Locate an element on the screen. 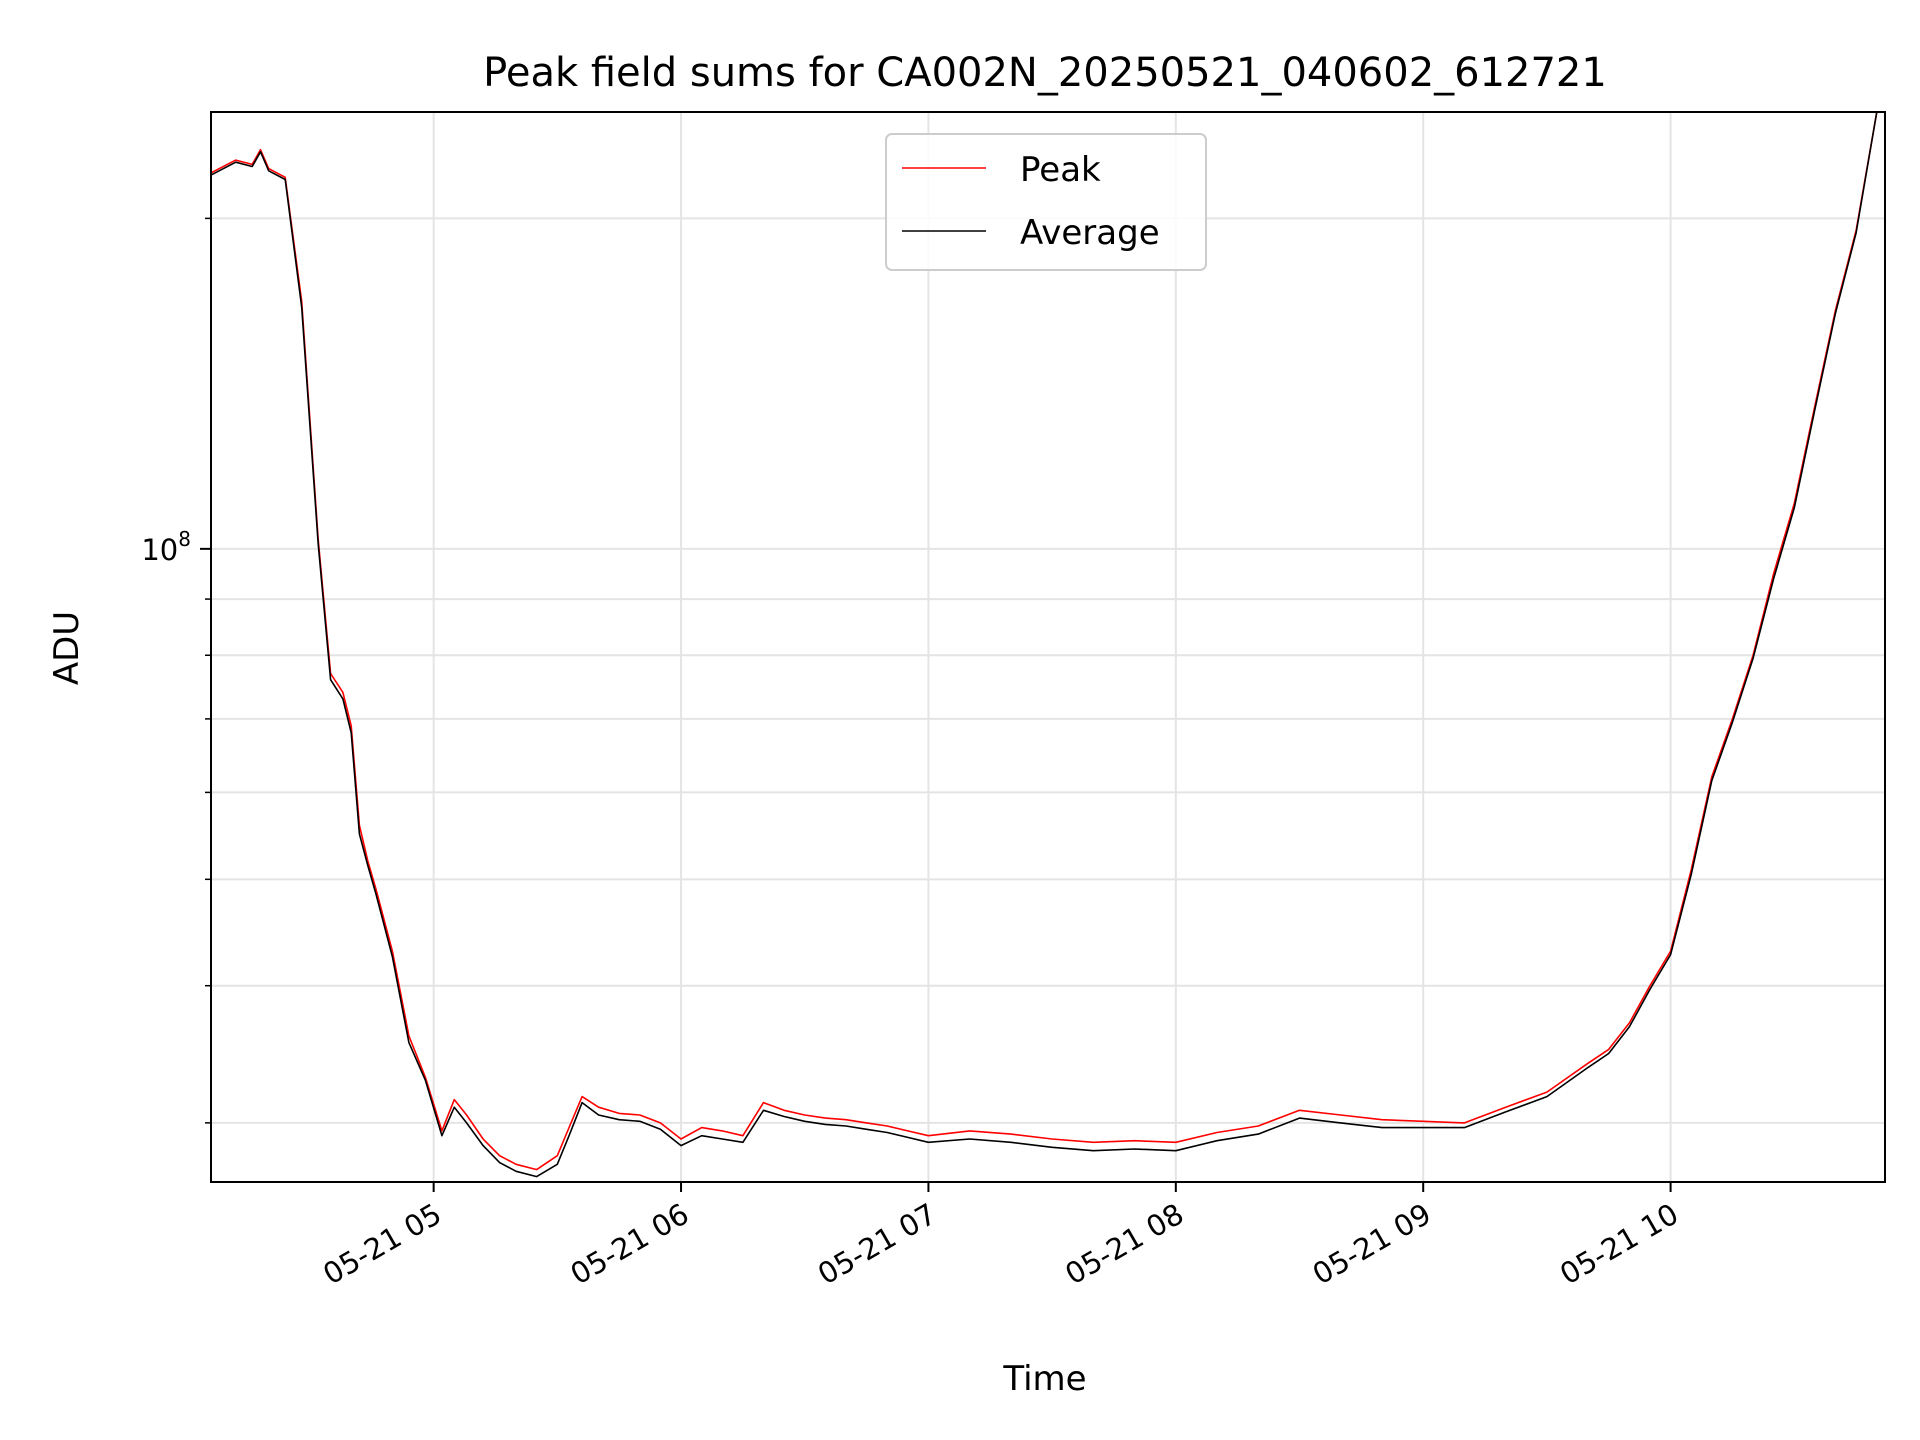 Image resolution: width=1920 pixels, height=1440 pixels. x-tick-label: 05-21 10 is located at coordinates (1619, 1244).